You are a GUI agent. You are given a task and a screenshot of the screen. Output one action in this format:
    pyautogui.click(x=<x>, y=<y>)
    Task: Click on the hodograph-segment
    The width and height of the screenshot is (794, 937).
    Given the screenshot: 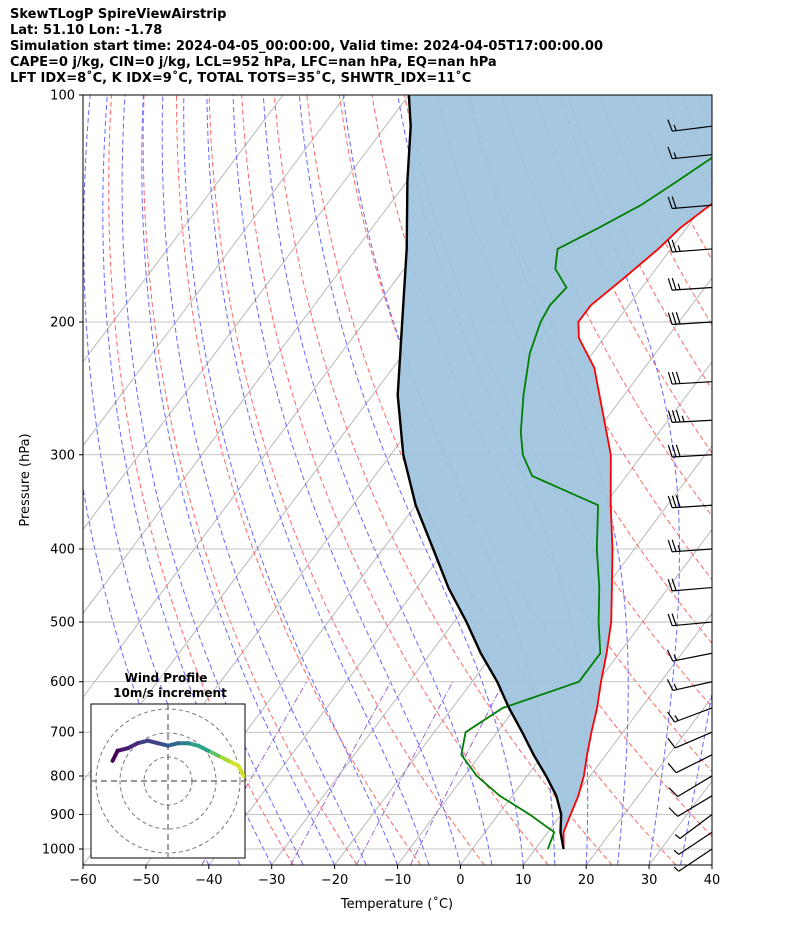 What is the action you would take?
    pyautogui.click(x=115, y=755)
    